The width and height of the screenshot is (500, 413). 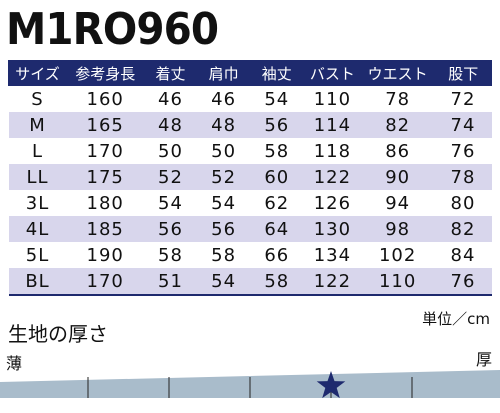 I want to click on table-row: M 165 48 48 56 114 82 74, so click(x=250, y=125).